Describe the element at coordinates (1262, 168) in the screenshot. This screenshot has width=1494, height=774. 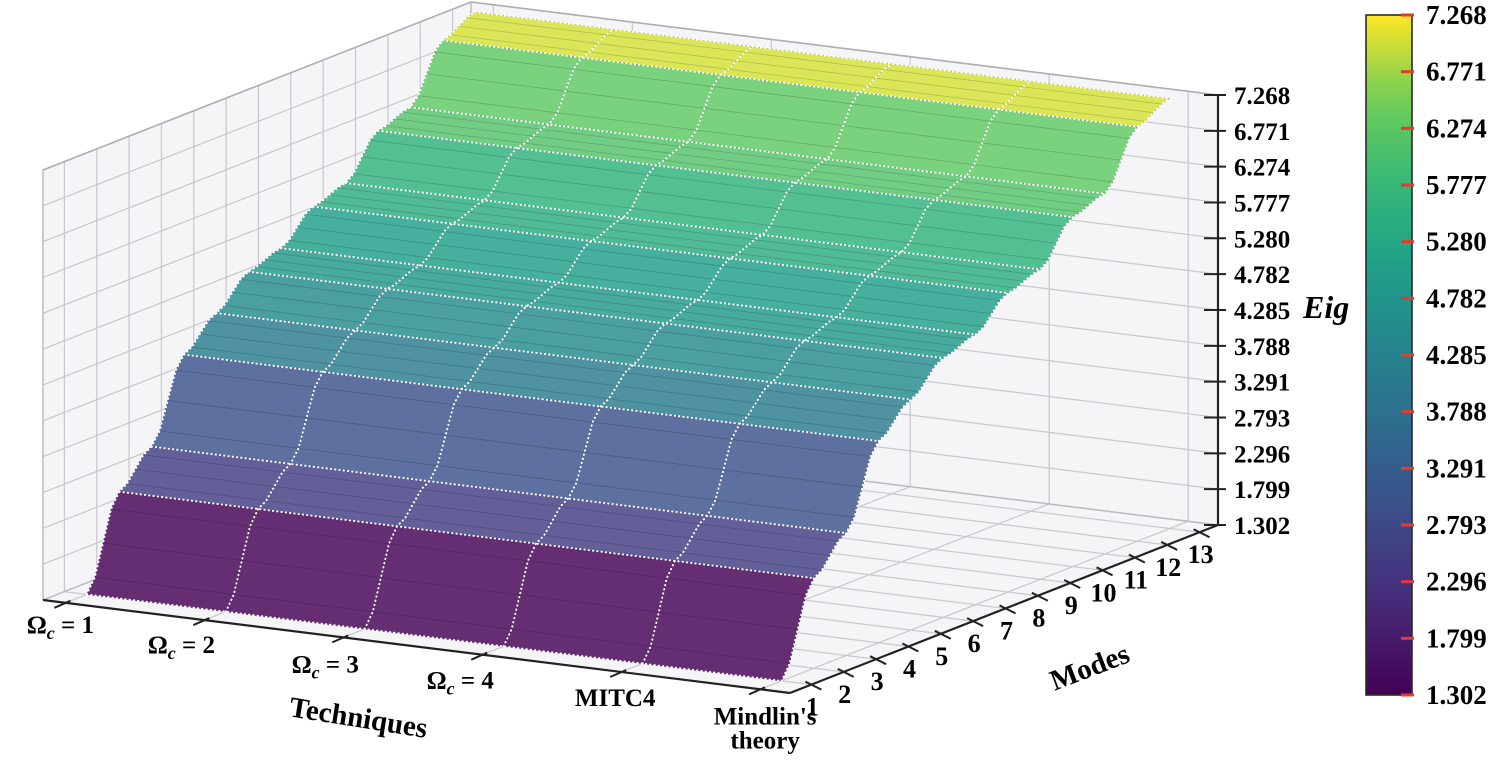
I see `z-tick-label: 6.274` at that location.